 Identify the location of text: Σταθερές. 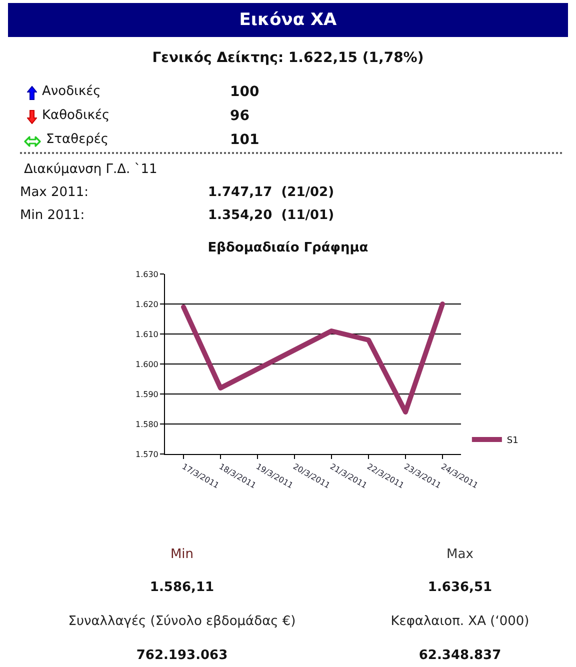
(77, 140).